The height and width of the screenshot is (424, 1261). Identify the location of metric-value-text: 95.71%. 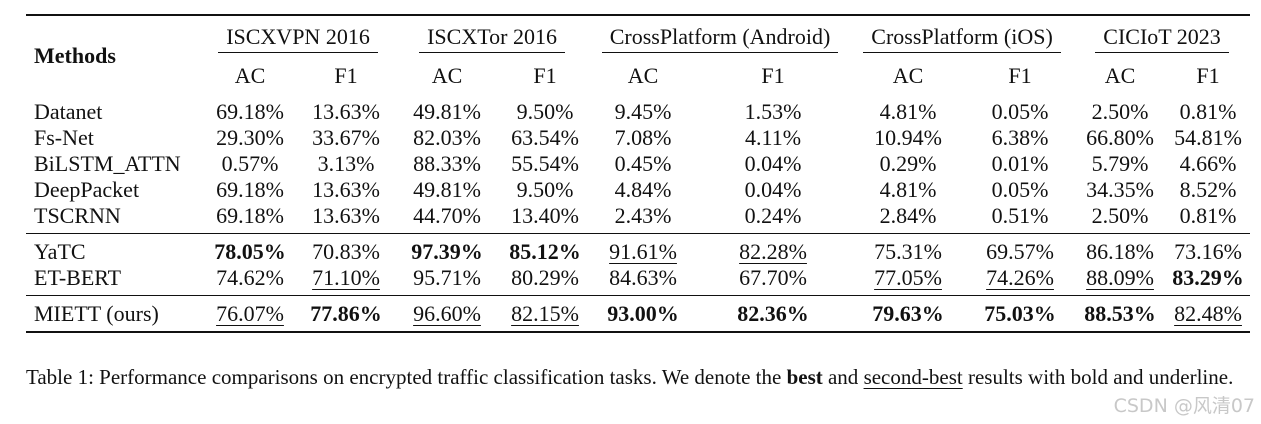
(447, 277).